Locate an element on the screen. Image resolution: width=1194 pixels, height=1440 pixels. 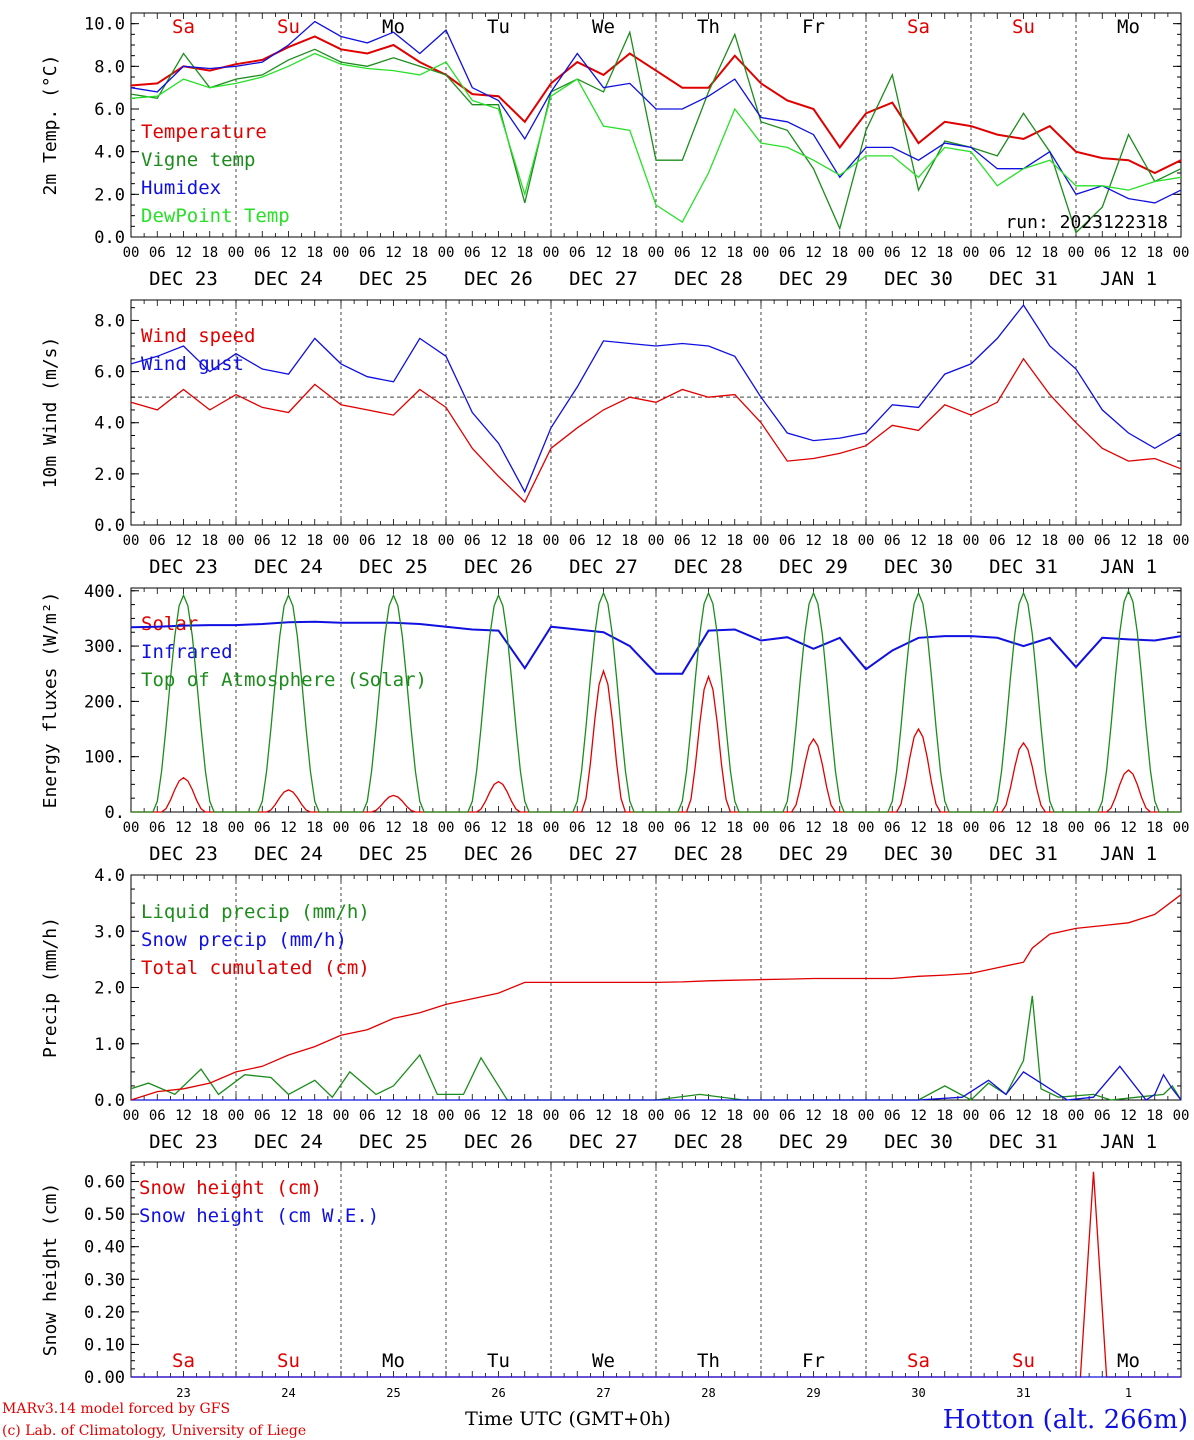
y-tick-label: 10.0 is located at coordinates (104, 25).